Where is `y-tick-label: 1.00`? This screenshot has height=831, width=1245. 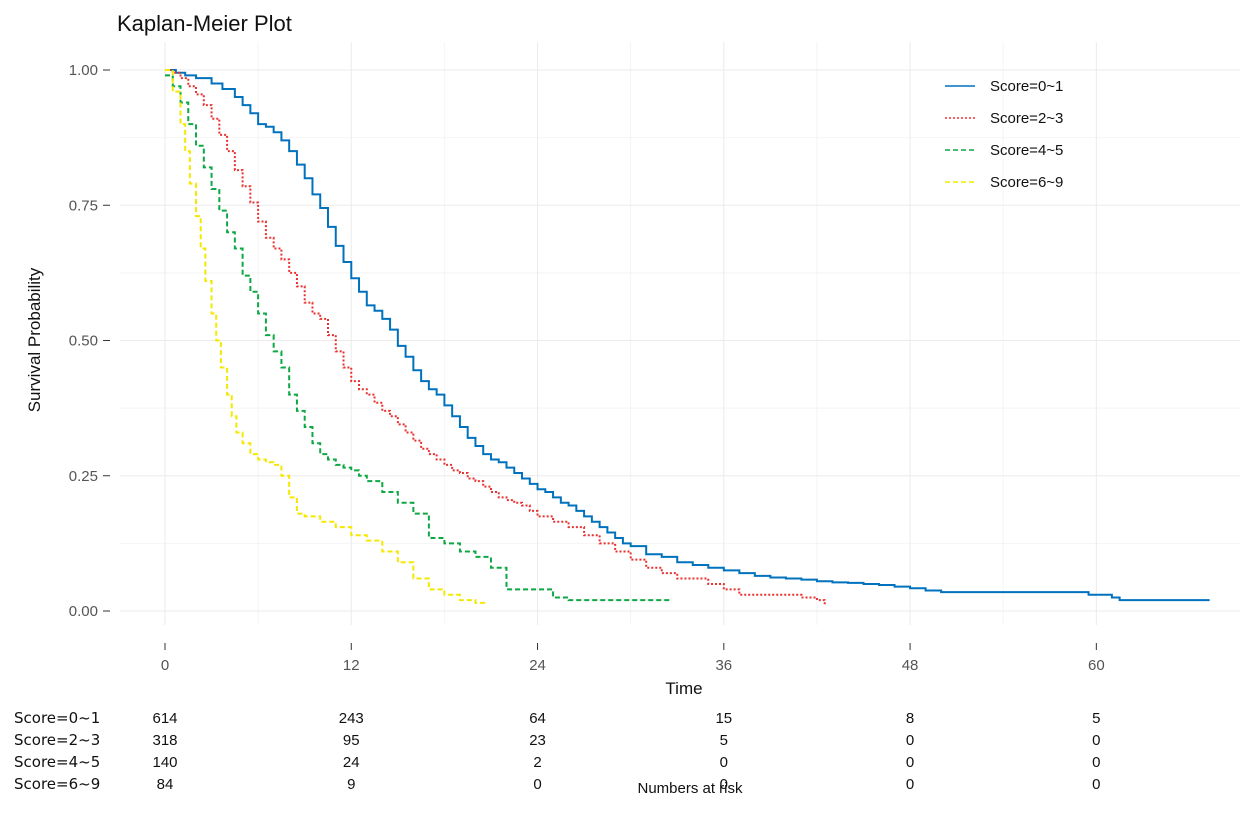 y-tick-label: 1.00 is located at coordinates (83, 70).